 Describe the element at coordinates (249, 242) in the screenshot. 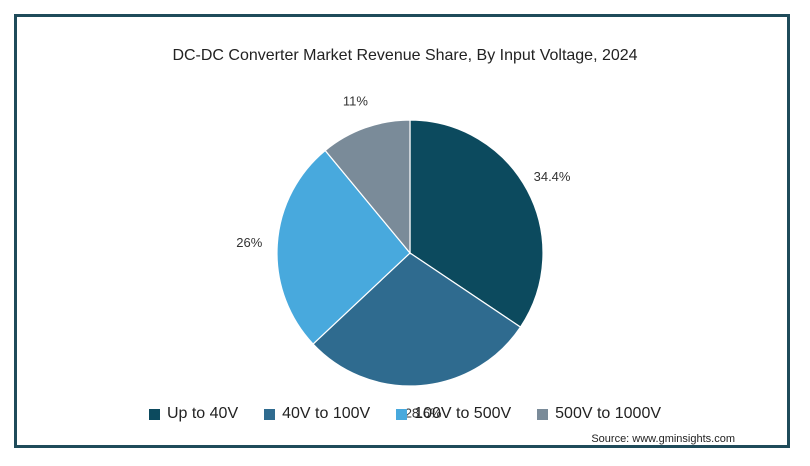

I see `slice-label-3: 26%` at that location.